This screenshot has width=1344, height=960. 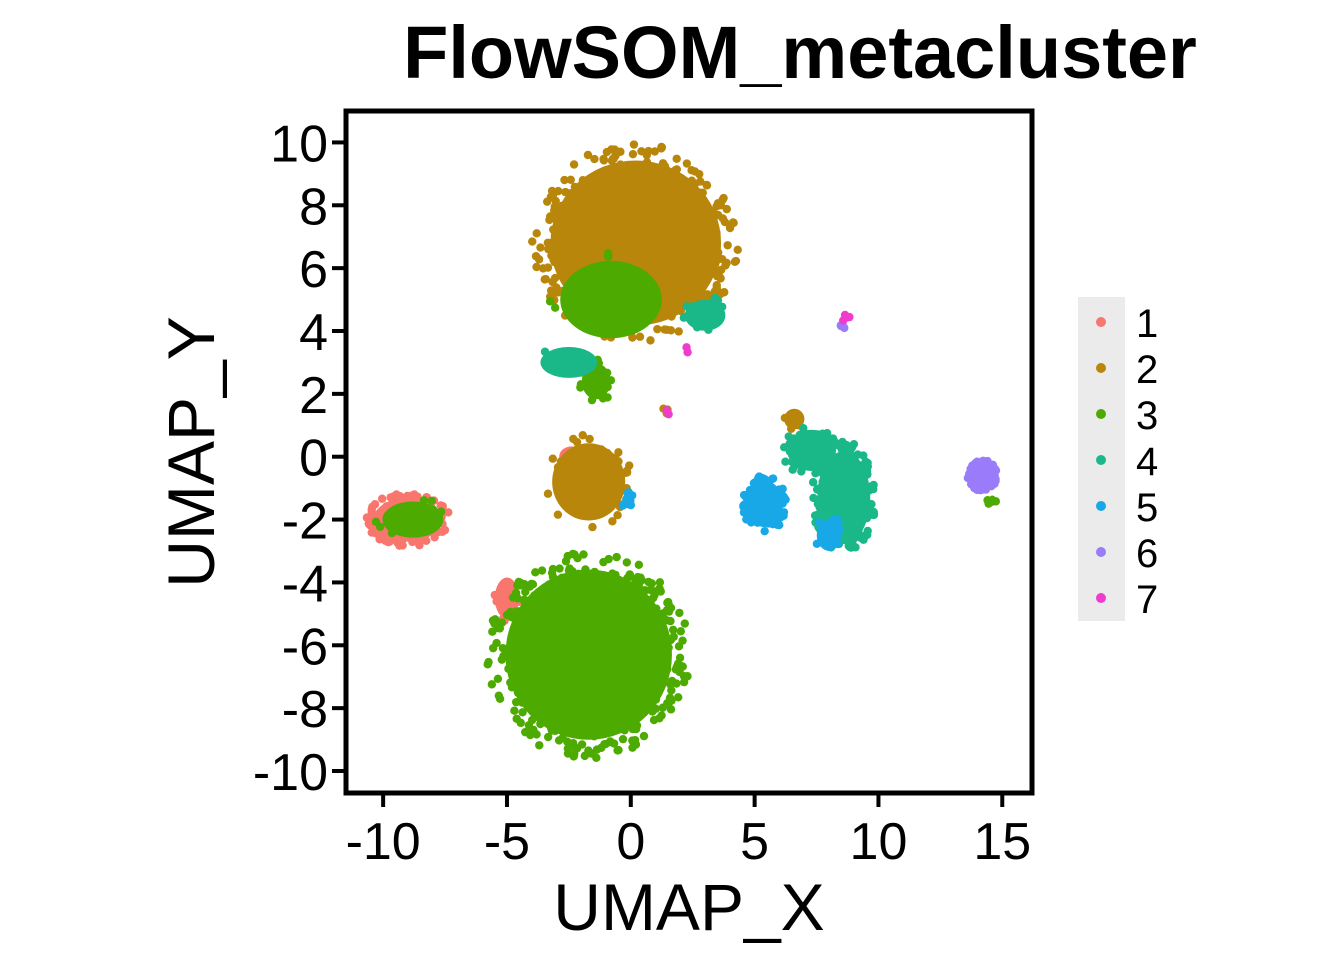 What do you see at coordinates (630, 842) in the screenshot?
I see `x-tick-label: 0` at bounding box center [630, 842].